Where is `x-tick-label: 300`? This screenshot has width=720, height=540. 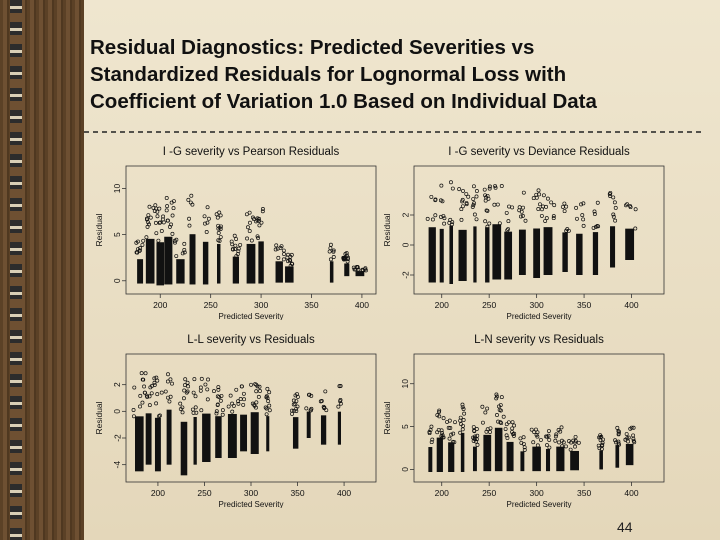
x-tick-label: 300 is located at coordinates (537, 493).